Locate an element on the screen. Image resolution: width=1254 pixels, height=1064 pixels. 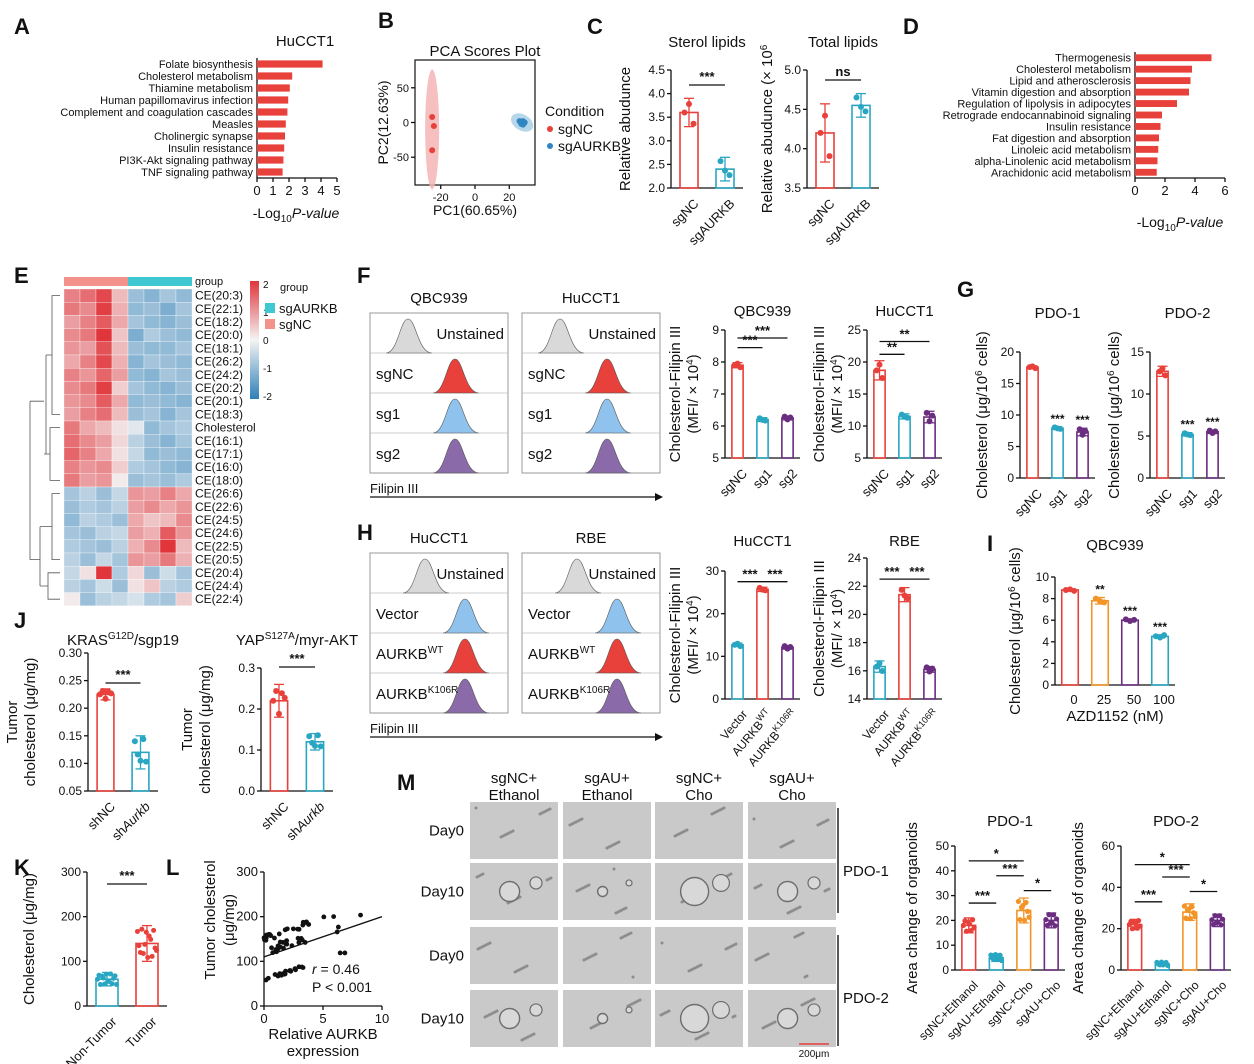
legend-label: sgAURKB is located at coordinates (308, 308).